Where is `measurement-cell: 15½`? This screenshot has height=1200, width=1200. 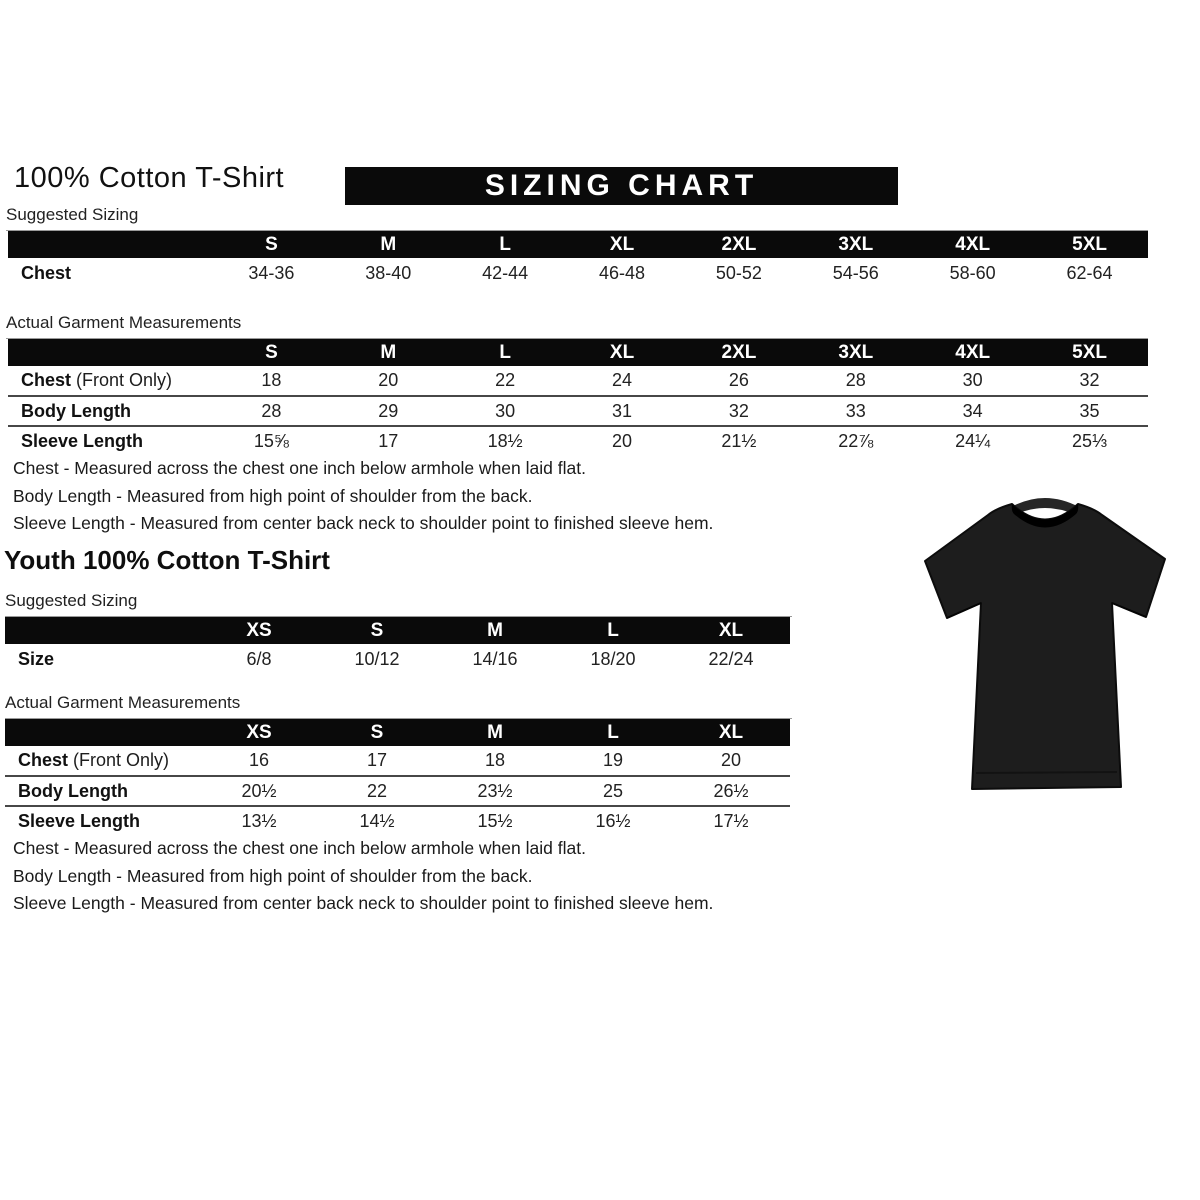
measurement-cell: 15½ is located at coordinates (495, 821).